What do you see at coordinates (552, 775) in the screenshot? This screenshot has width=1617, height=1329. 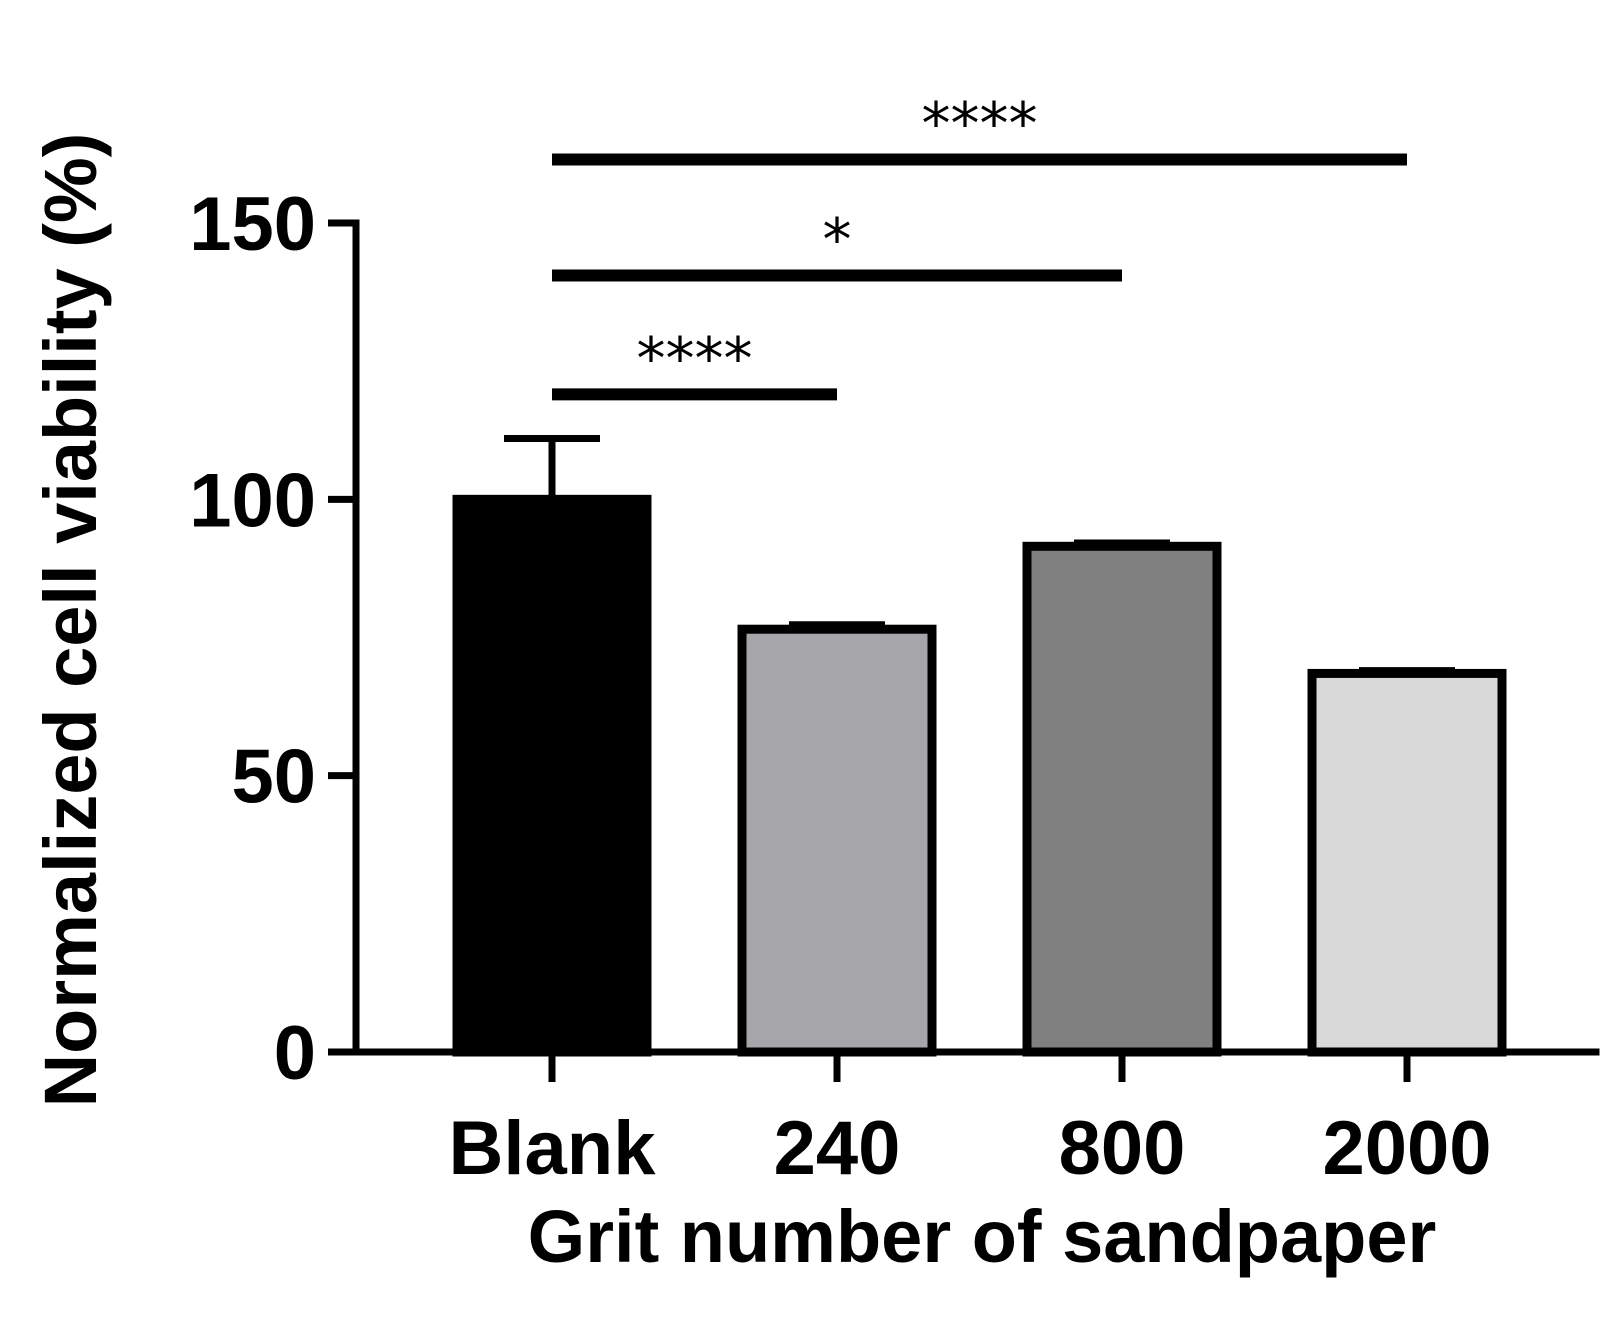 I see `bar-blank` at bounding box center [552, 775].